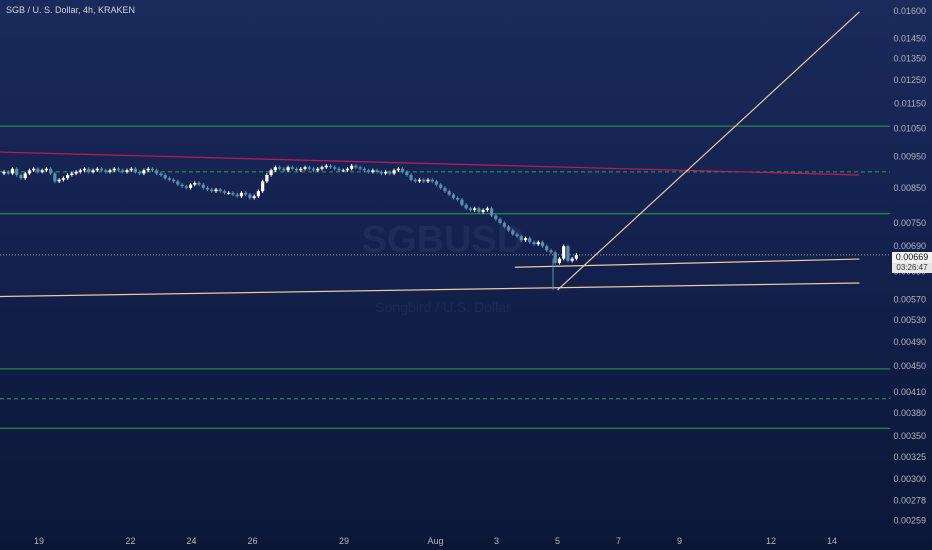 This screenshot has height=550, width=932. Describe the element at coordinates (39, 541) in the screenshot. I see `x-tick-label: 19` at that location.